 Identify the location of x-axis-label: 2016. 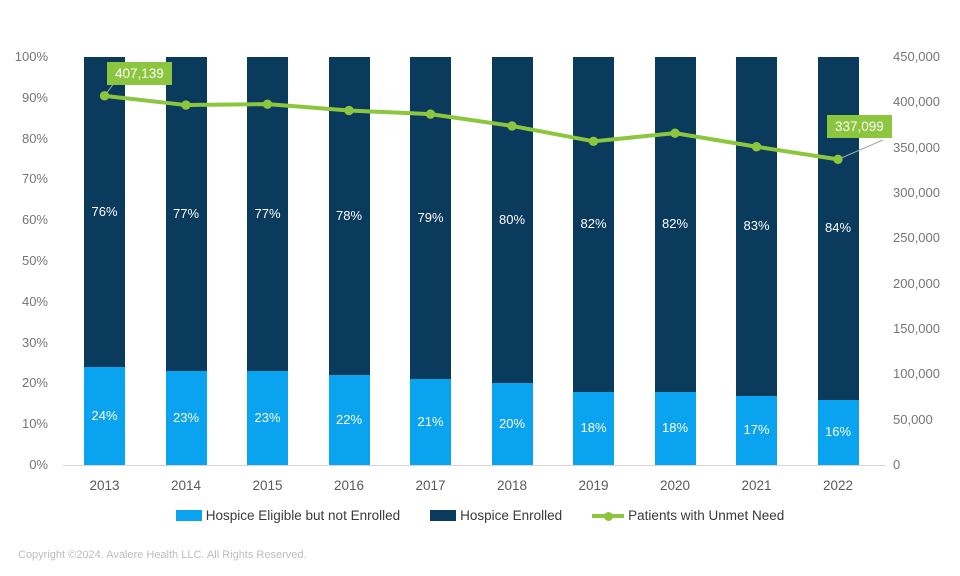
(349, 485).